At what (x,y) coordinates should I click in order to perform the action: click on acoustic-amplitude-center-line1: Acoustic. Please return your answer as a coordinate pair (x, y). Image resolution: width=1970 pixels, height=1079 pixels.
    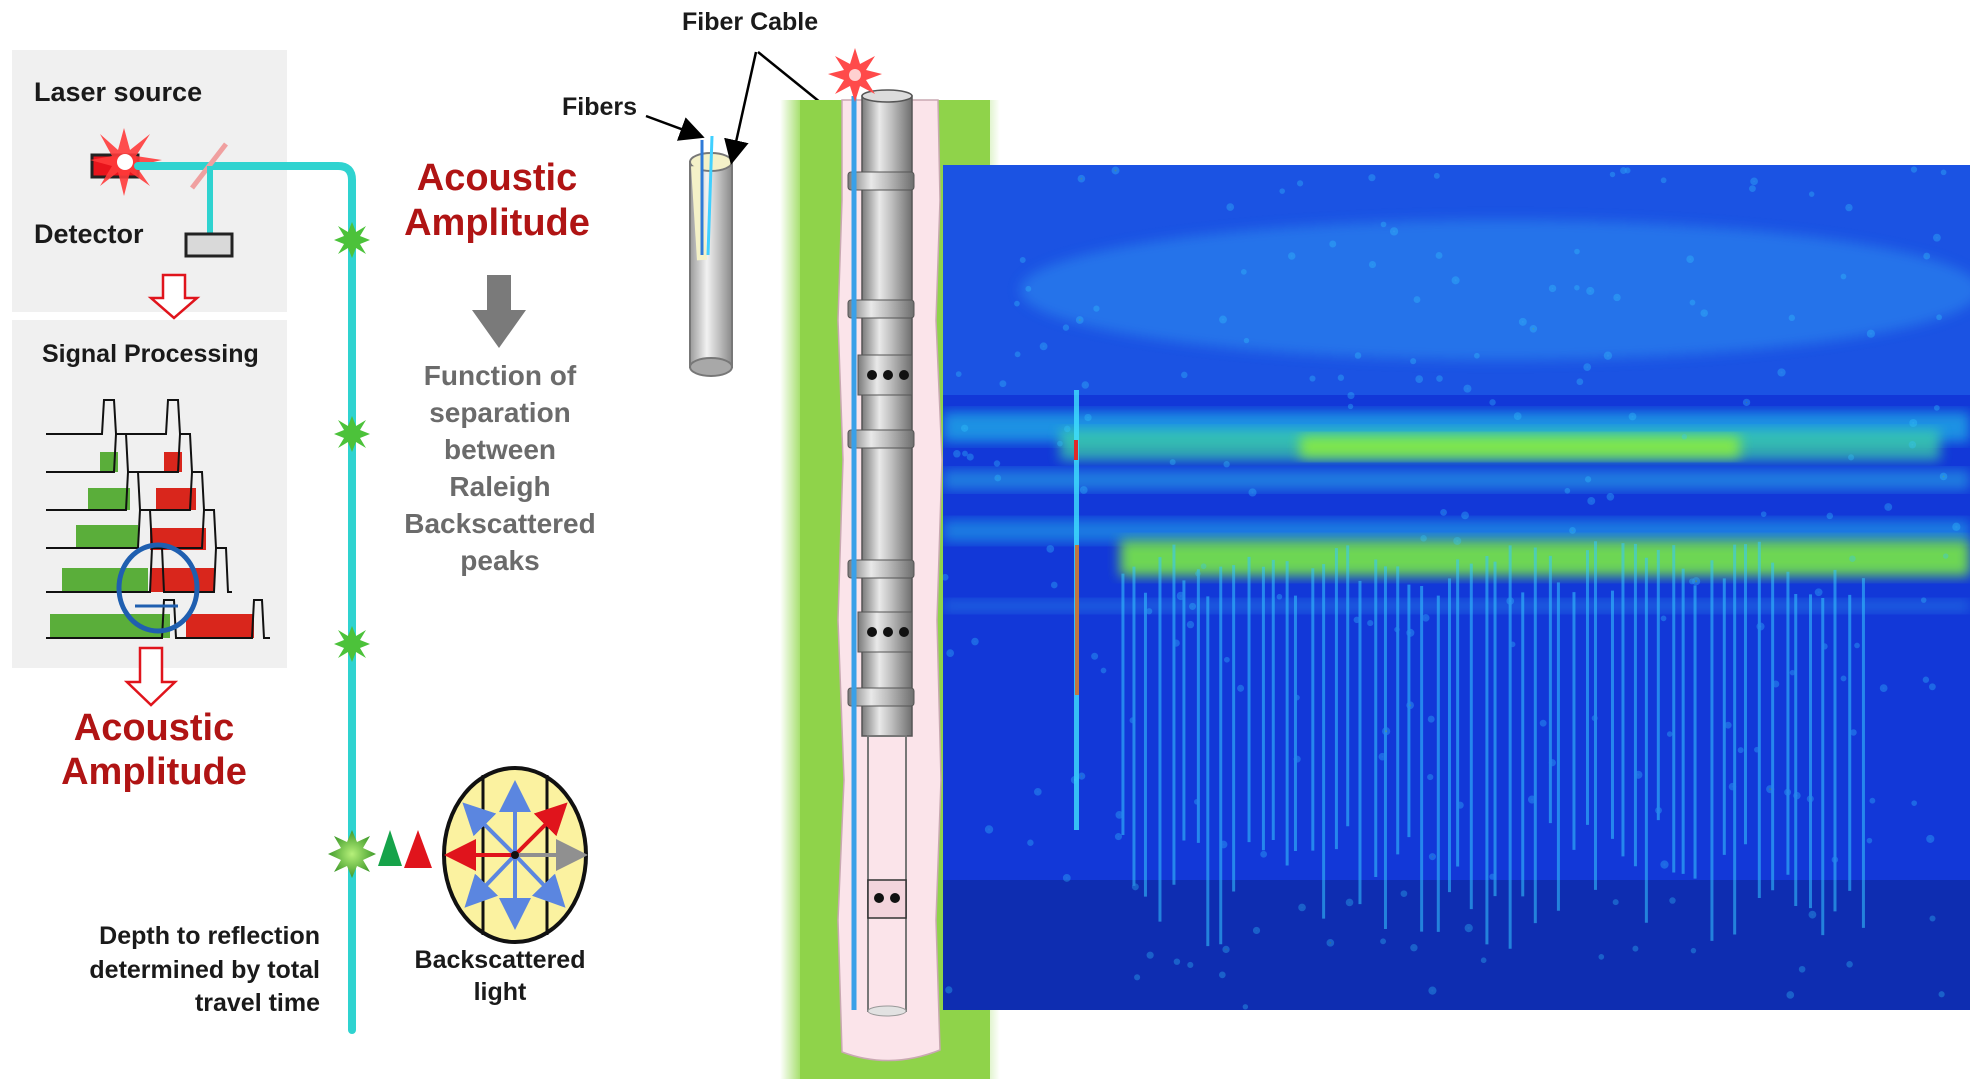
    Looking at the image, I should click on (497, 178).